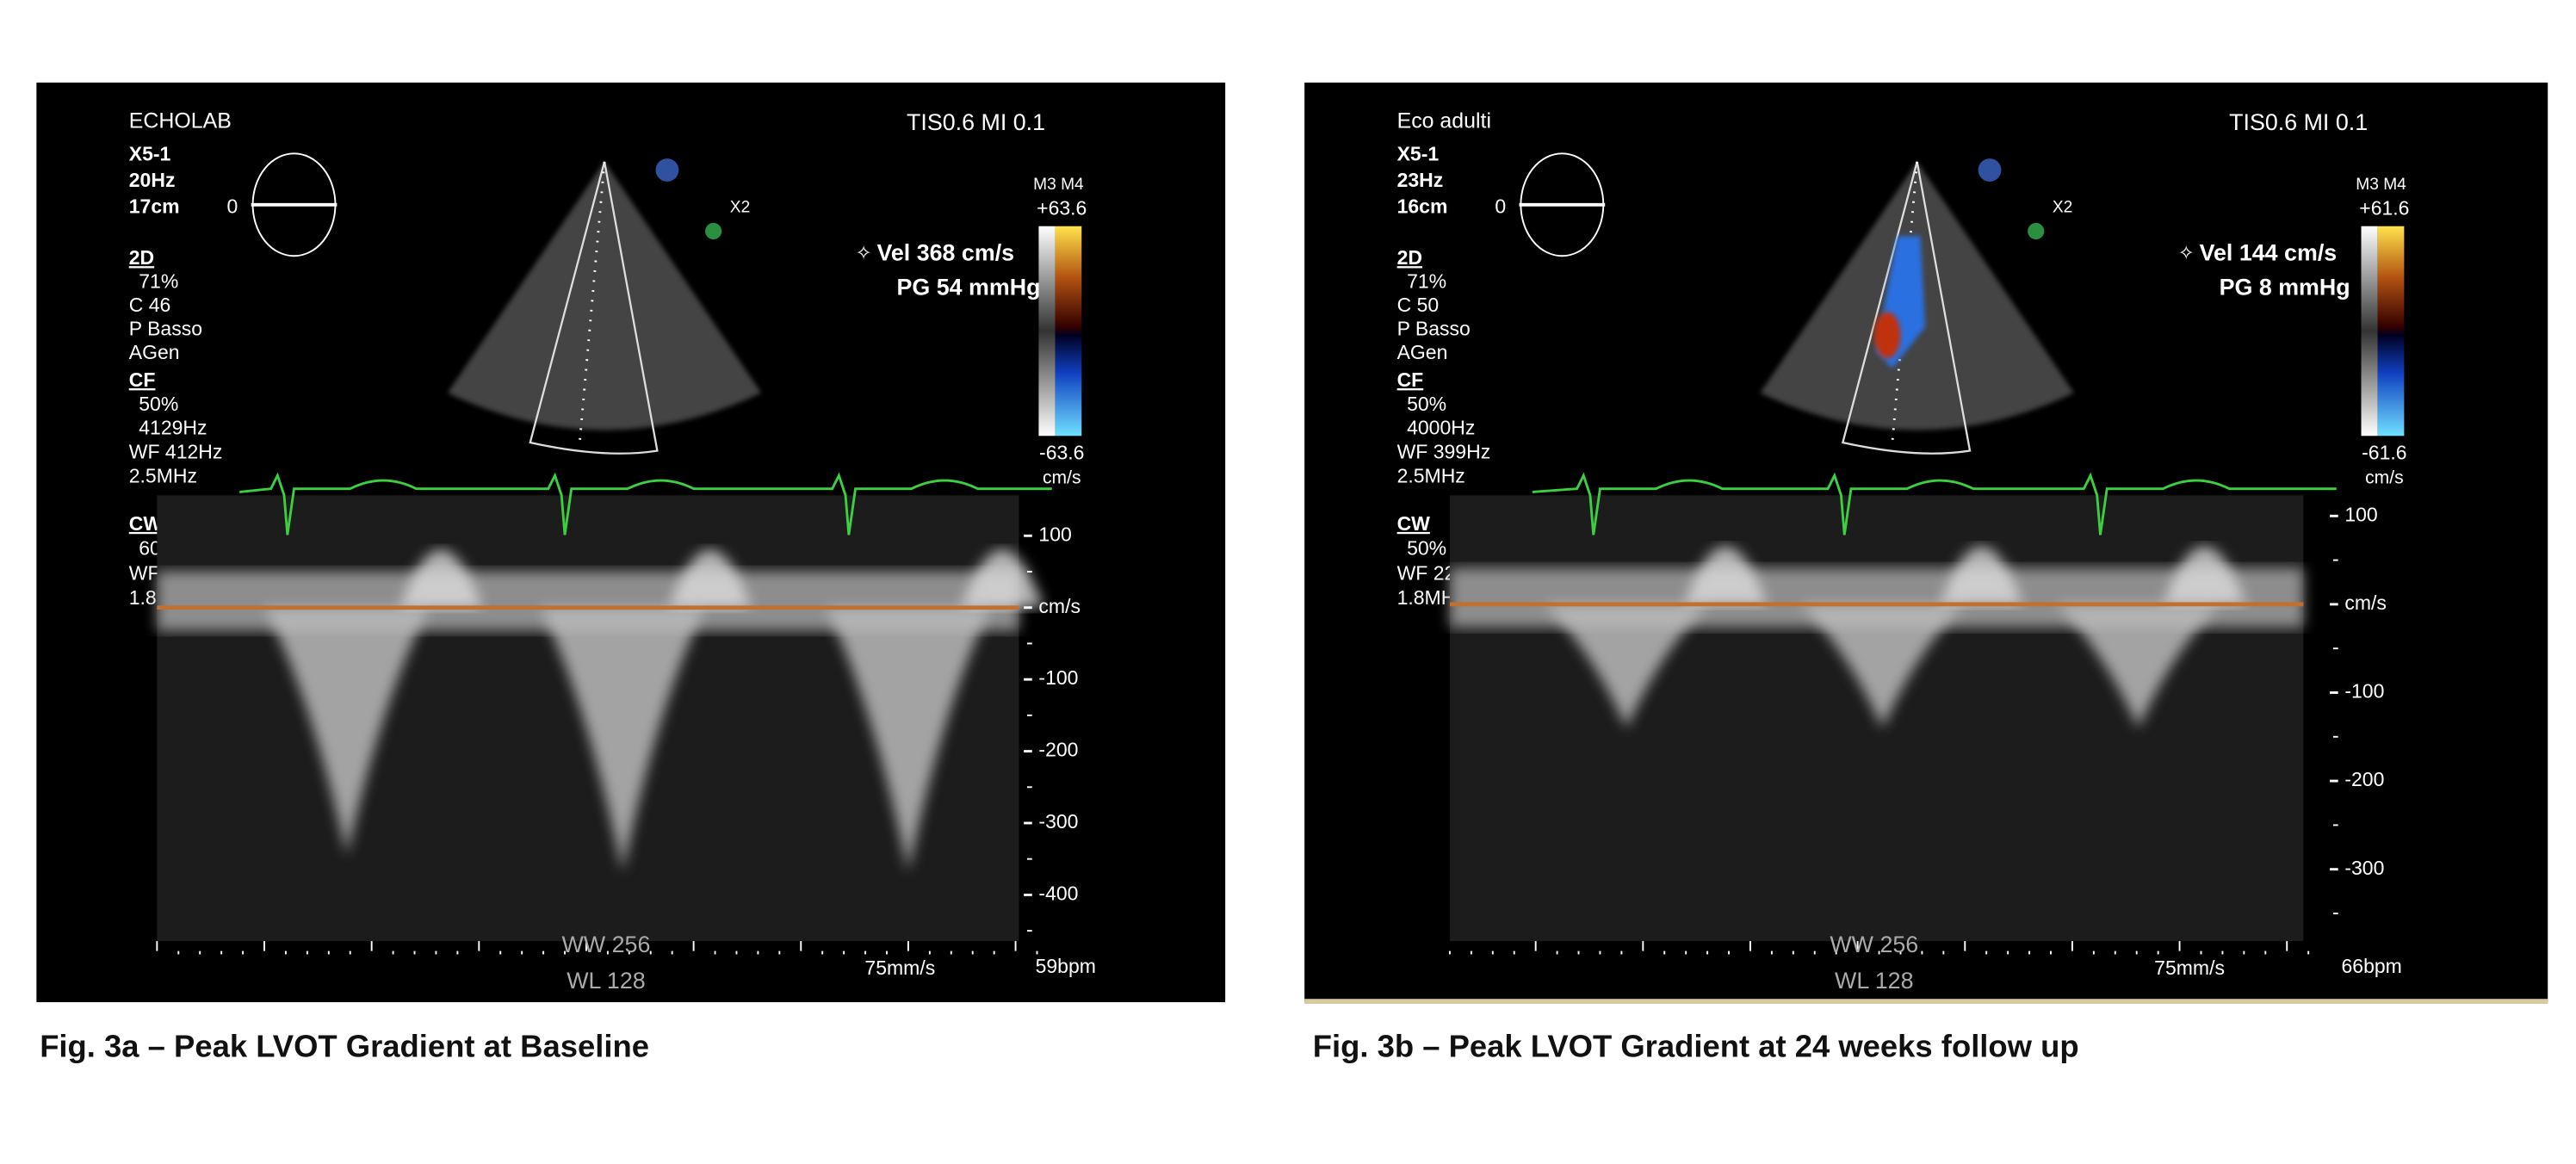  I want to click on header-text: Eco adulti, so click(1444, 121).